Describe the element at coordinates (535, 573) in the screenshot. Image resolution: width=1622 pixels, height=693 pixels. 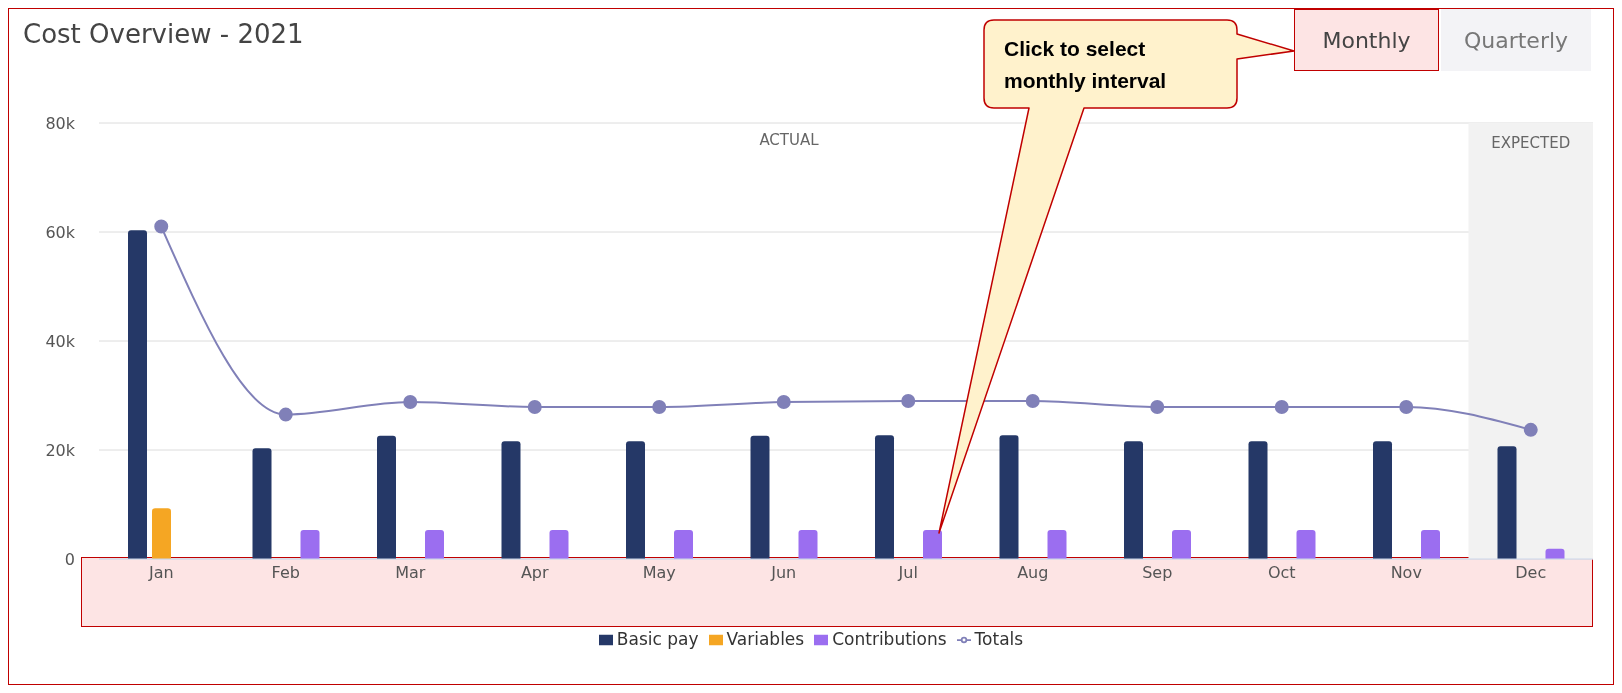
I see `x-tick-label: Apr` at that location.